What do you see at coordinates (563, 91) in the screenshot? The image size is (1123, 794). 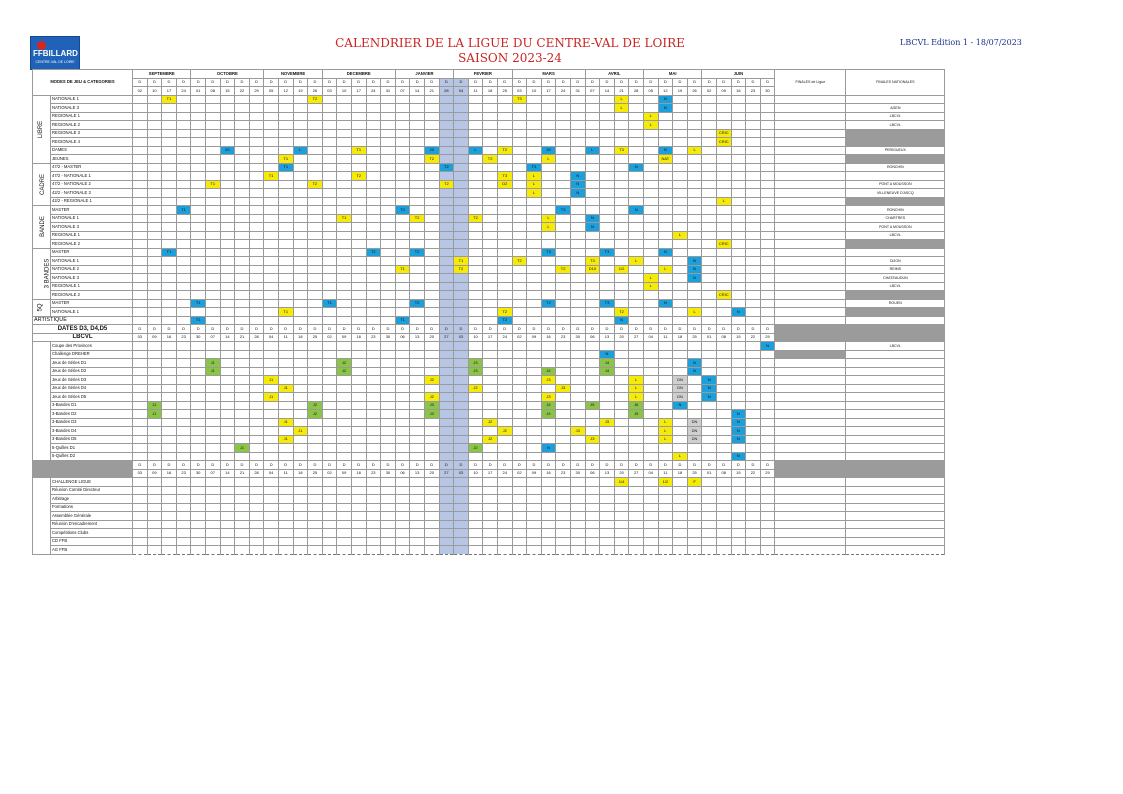 I see `day-number: 24` at bounding box center [563, 91].